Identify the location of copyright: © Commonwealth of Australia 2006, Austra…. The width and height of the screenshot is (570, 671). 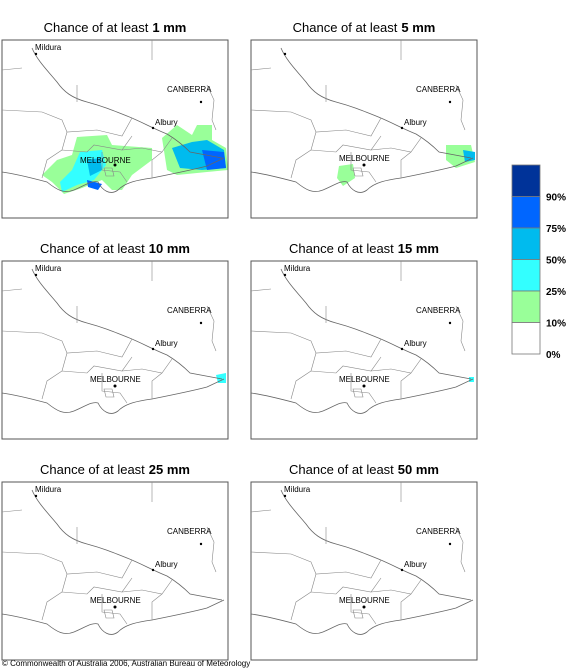
(126, 663).